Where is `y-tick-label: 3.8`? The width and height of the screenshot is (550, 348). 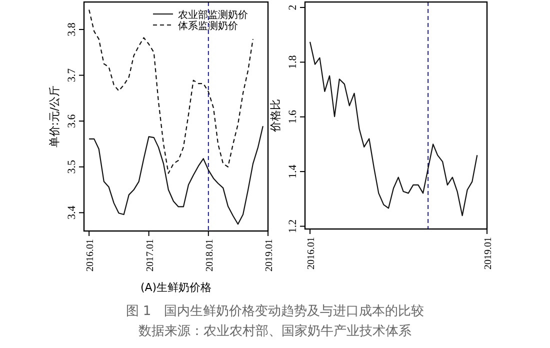
y-tick-label: 3.8 is located at coordinates (72, 29).